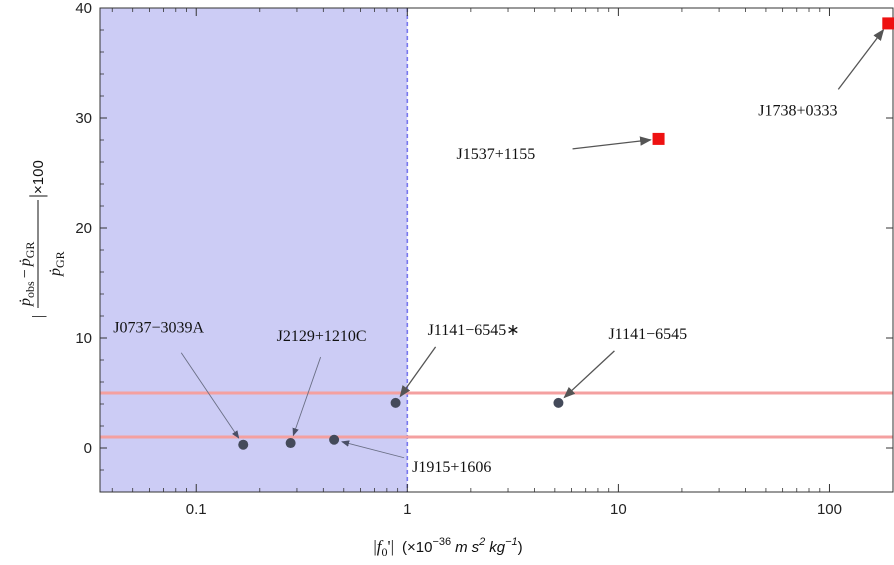 The image size is (894, 565). Describe the element at coordinates (407, 509) in the screenshot. I see `x-tick-label: 1` at that location.